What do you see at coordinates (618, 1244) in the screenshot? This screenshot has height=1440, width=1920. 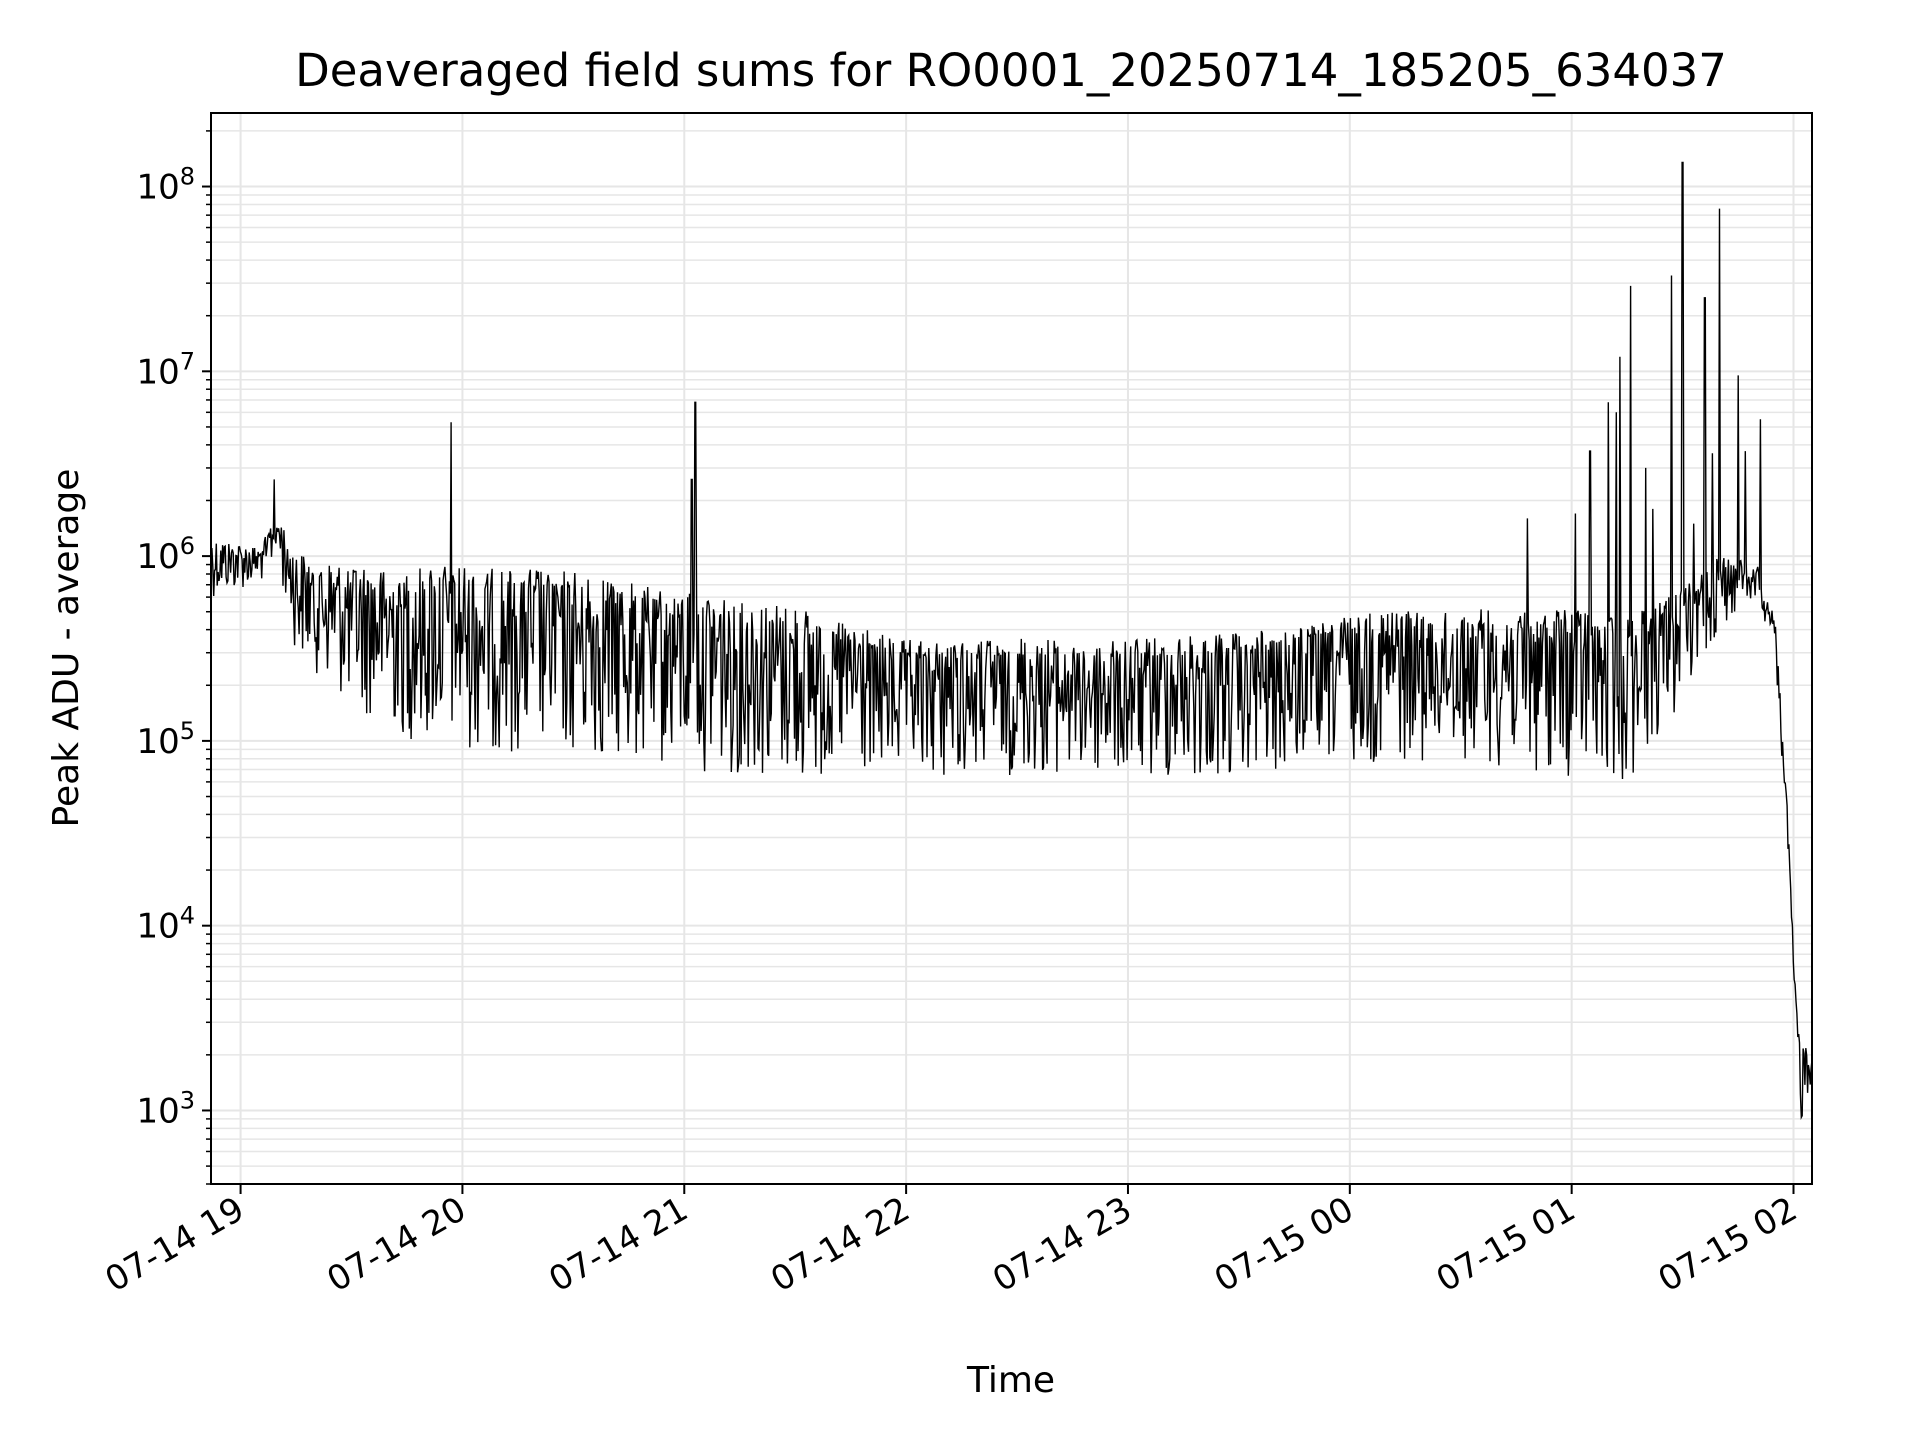 I see `x-tick-label: 07-14 21` at bounding box center [618, 1244].